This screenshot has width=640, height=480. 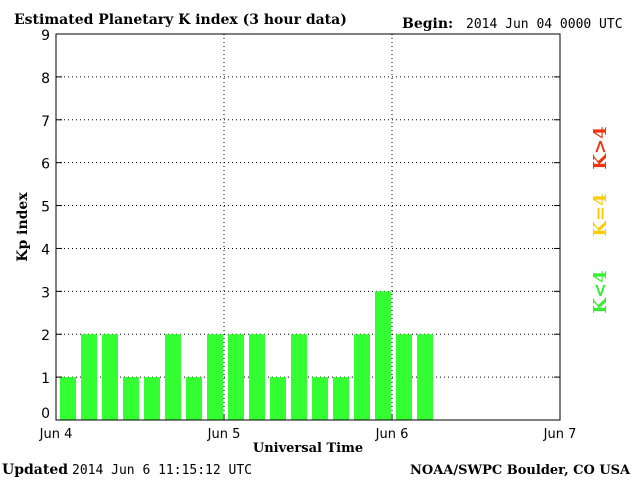 What do you see at coordinates (224, 434) in the screenshot?
I see `x-tick-label: Jun 5` at bounding box center [224, 434].